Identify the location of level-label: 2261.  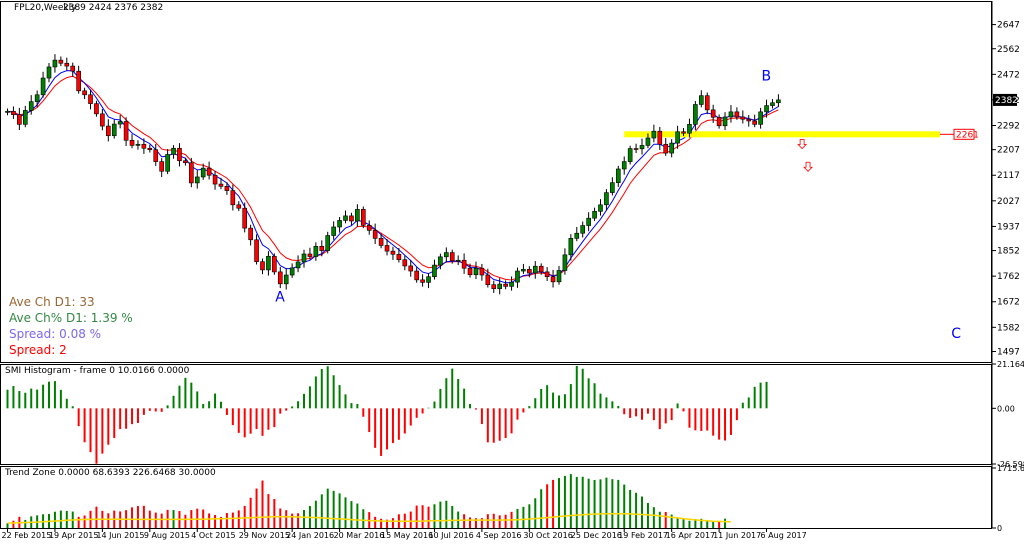
(967, 135).